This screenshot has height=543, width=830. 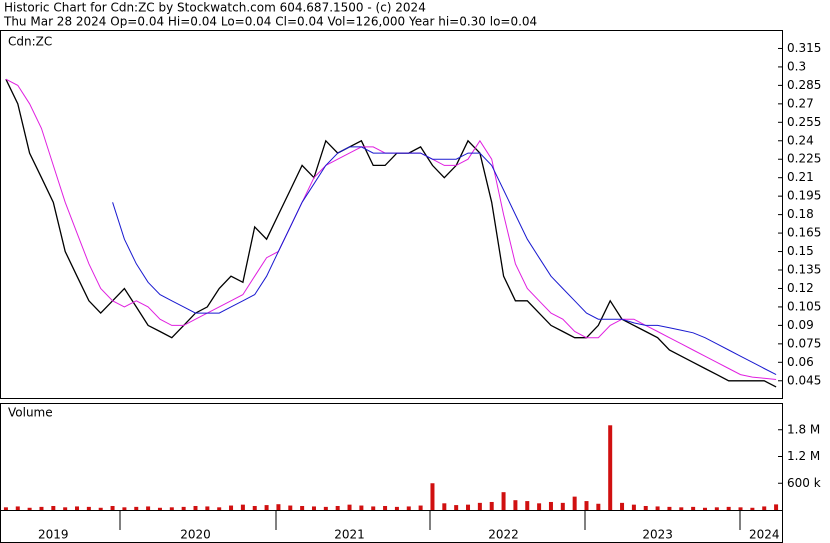 I want to click on x-tick-label: 2023, so click(x=657, y=535).